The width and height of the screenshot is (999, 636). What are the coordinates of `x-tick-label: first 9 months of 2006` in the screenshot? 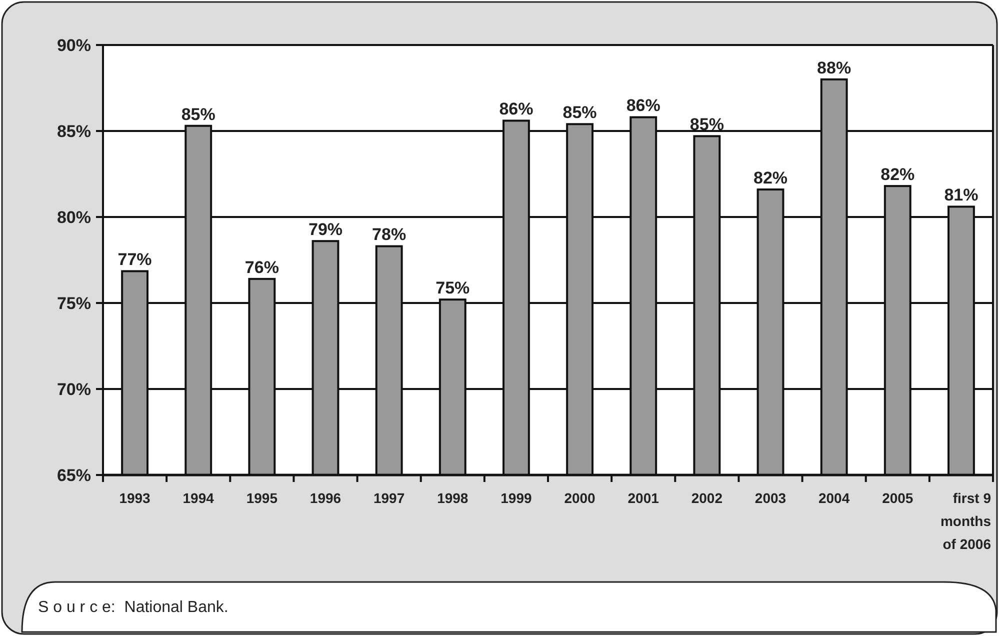 It's located at (966, 521).